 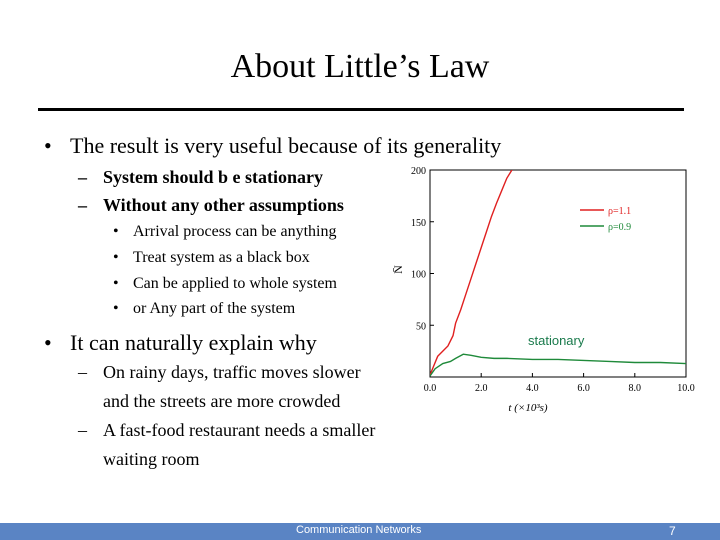 I want to click on legend-label: ρ=0.9, so click(x=619, y=227).